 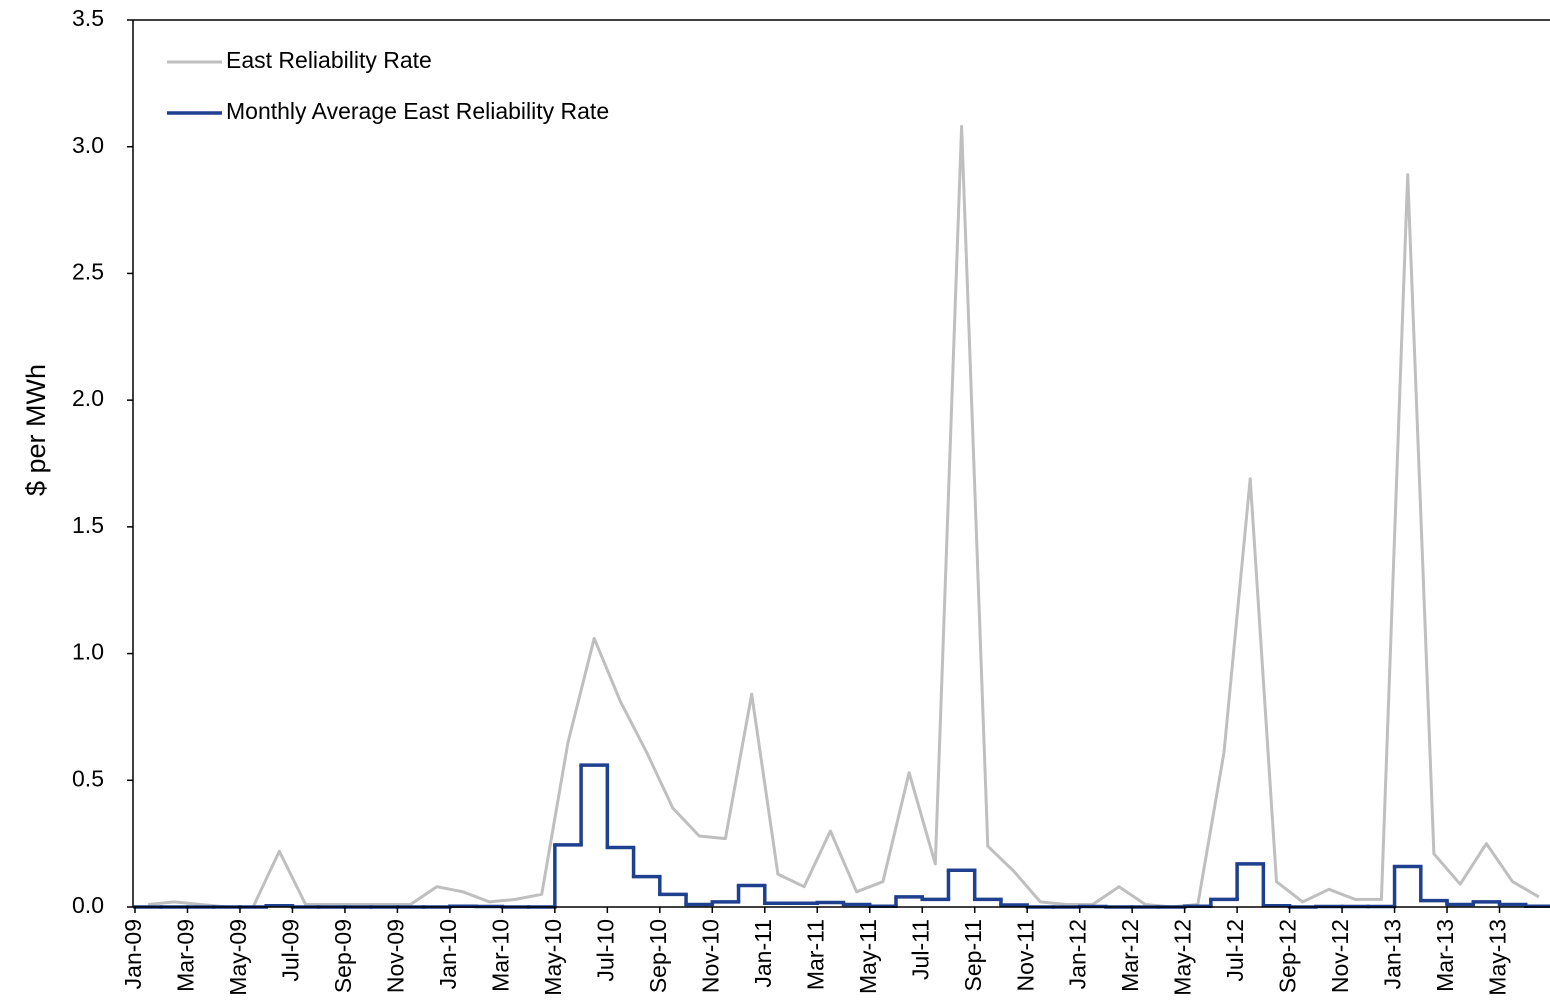 I want to click on x-tick-label: Jan-09, so click(x=133, y=954).